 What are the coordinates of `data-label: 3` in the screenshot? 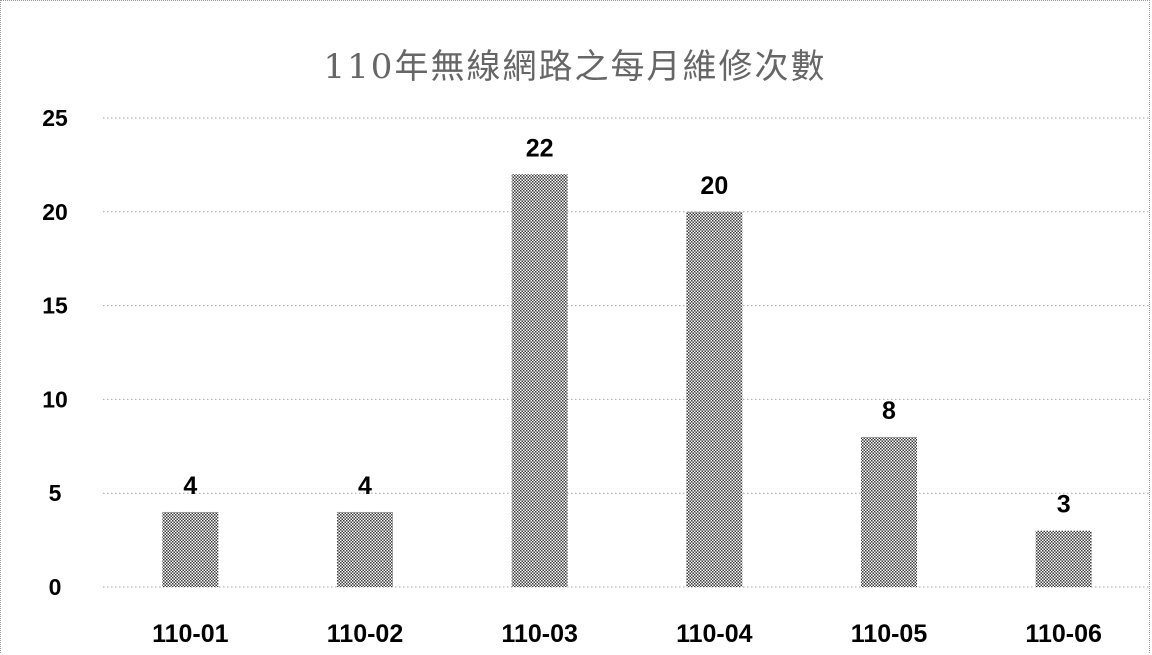 It's located at (1064, 505).